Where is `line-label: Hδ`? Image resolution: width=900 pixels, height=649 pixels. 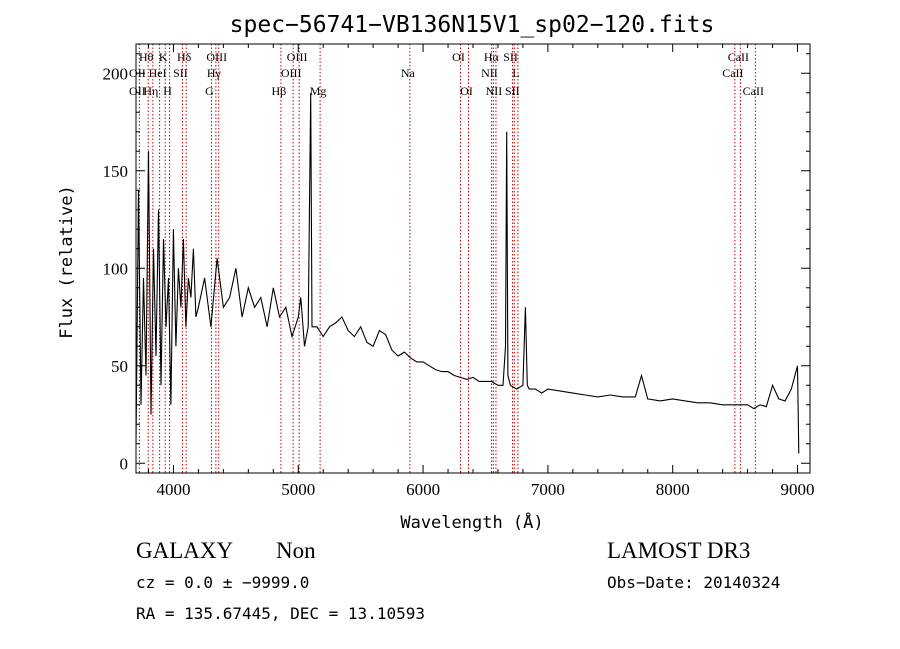 line-label: Hδ is located at coordinates (184, 57).